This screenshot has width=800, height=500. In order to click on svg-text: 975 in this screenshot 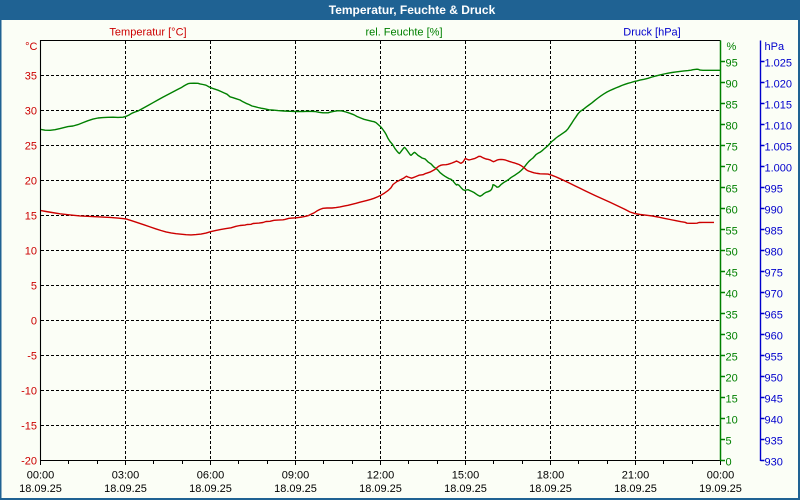, I will do `click(774, 274)`.